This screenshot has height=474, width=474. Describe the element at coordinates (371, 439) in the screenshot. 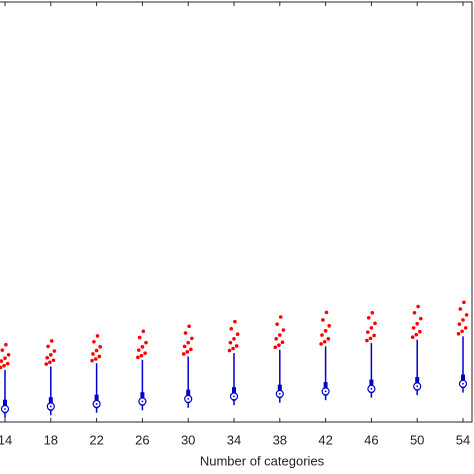

I see `x-tick-label: 46` at that location.